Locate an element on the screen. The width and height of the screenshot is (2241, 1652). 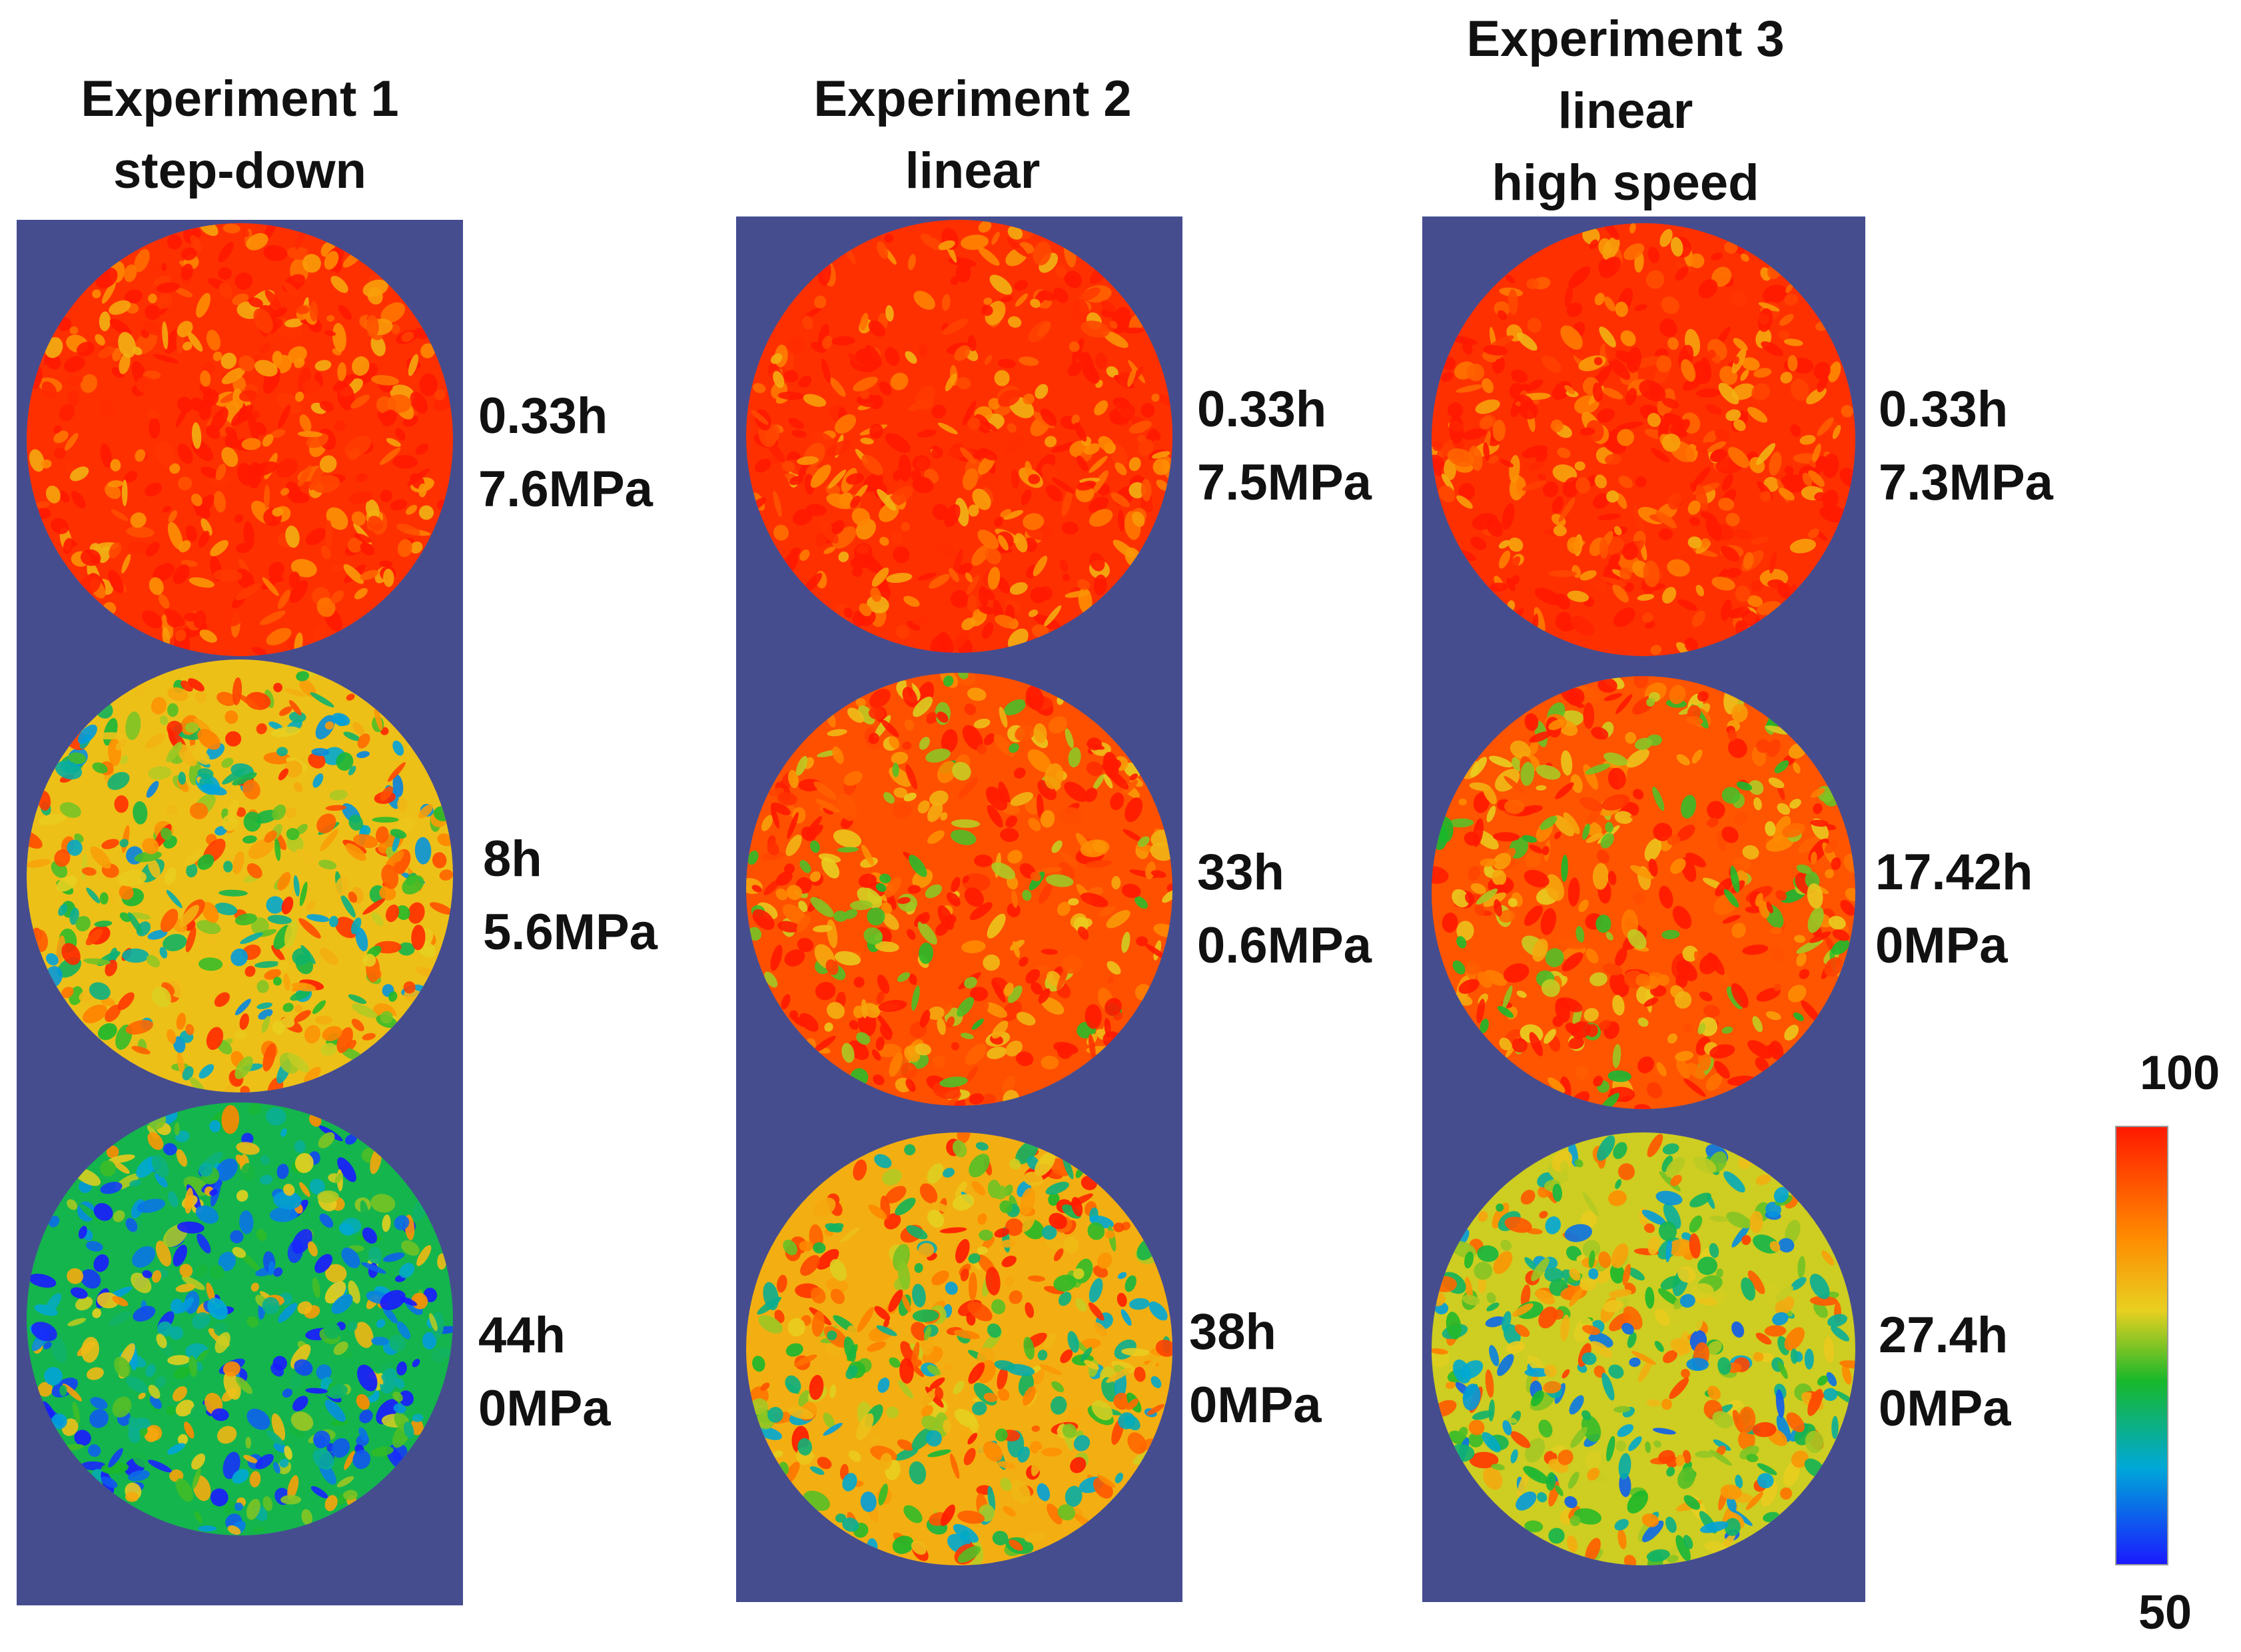
snapshot-label: 0.33h 7.3MPa is located at coordinates (1966, 446).